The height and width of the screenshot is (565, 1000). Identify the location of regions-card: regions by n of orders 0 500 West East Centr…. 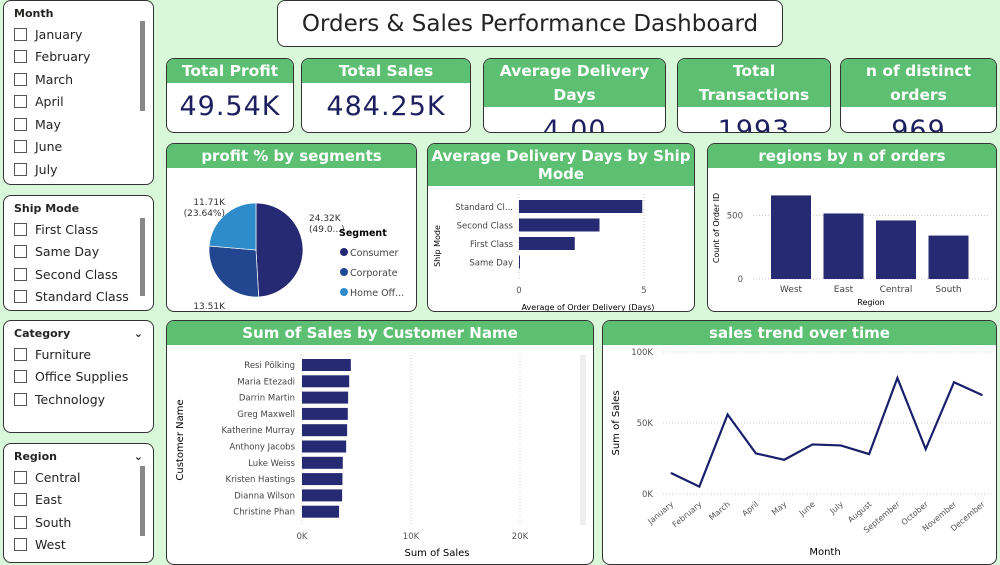
(852, 227).